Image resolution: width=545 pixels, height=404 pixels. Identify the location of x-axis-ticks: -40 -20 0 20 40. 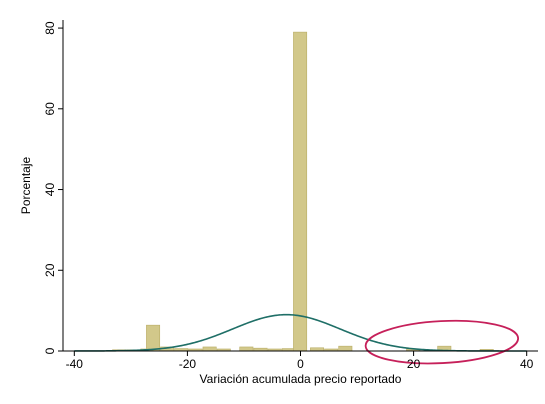
(300, 361).